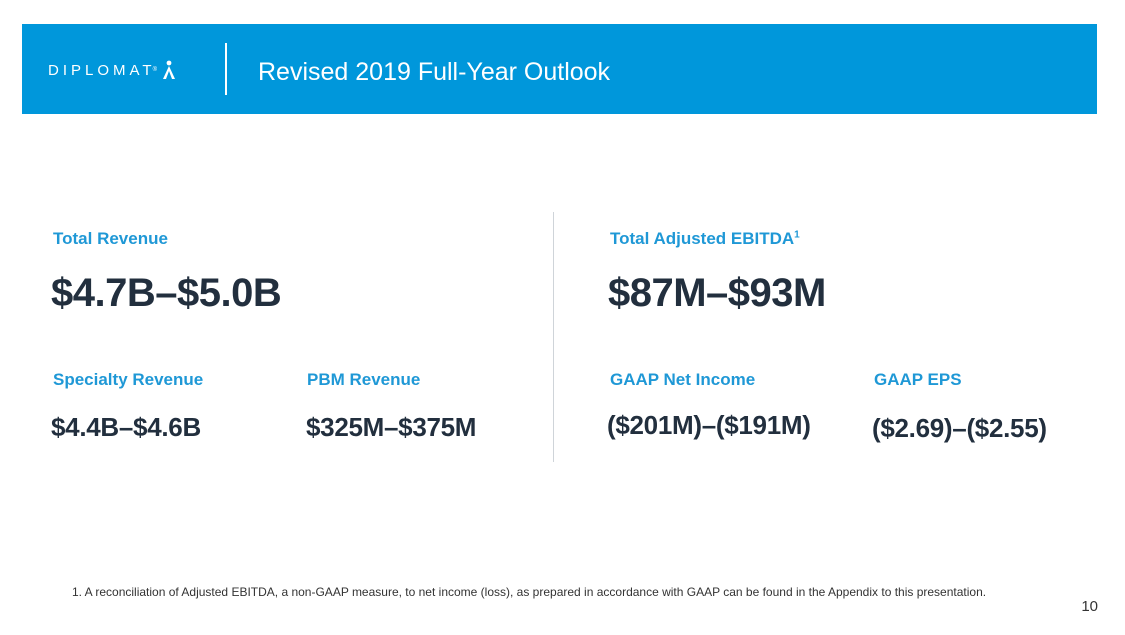 Image resolution: width=1125 pixels, height=635 pixels. Describe the element at coordinates (553, 337) in the screenshot. I see `column-divider` at that location.